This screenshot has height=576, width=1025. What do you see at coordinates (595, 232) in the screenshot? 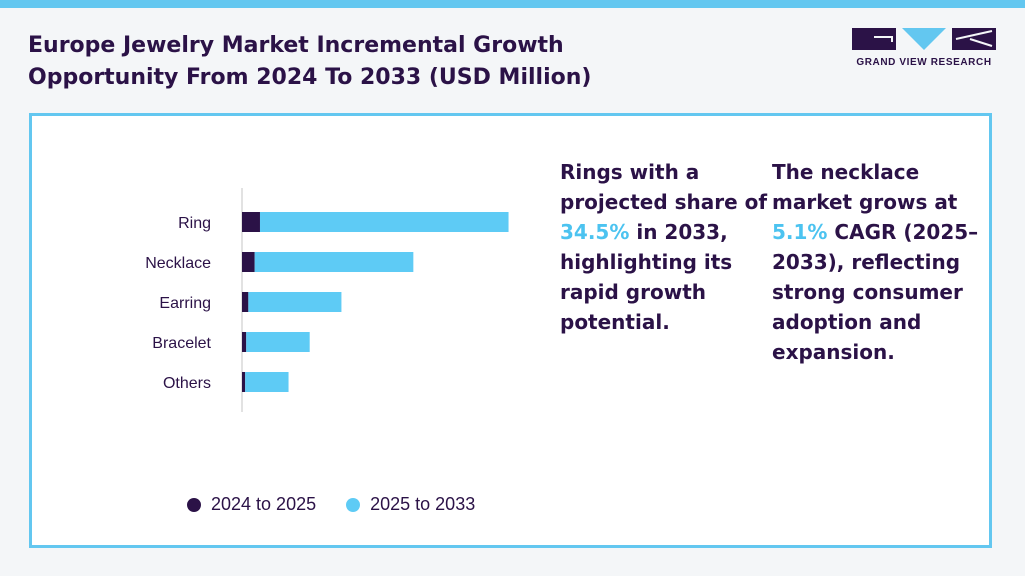
I see `rings-share-value: 34.5%` at bounding box center [595, 232].